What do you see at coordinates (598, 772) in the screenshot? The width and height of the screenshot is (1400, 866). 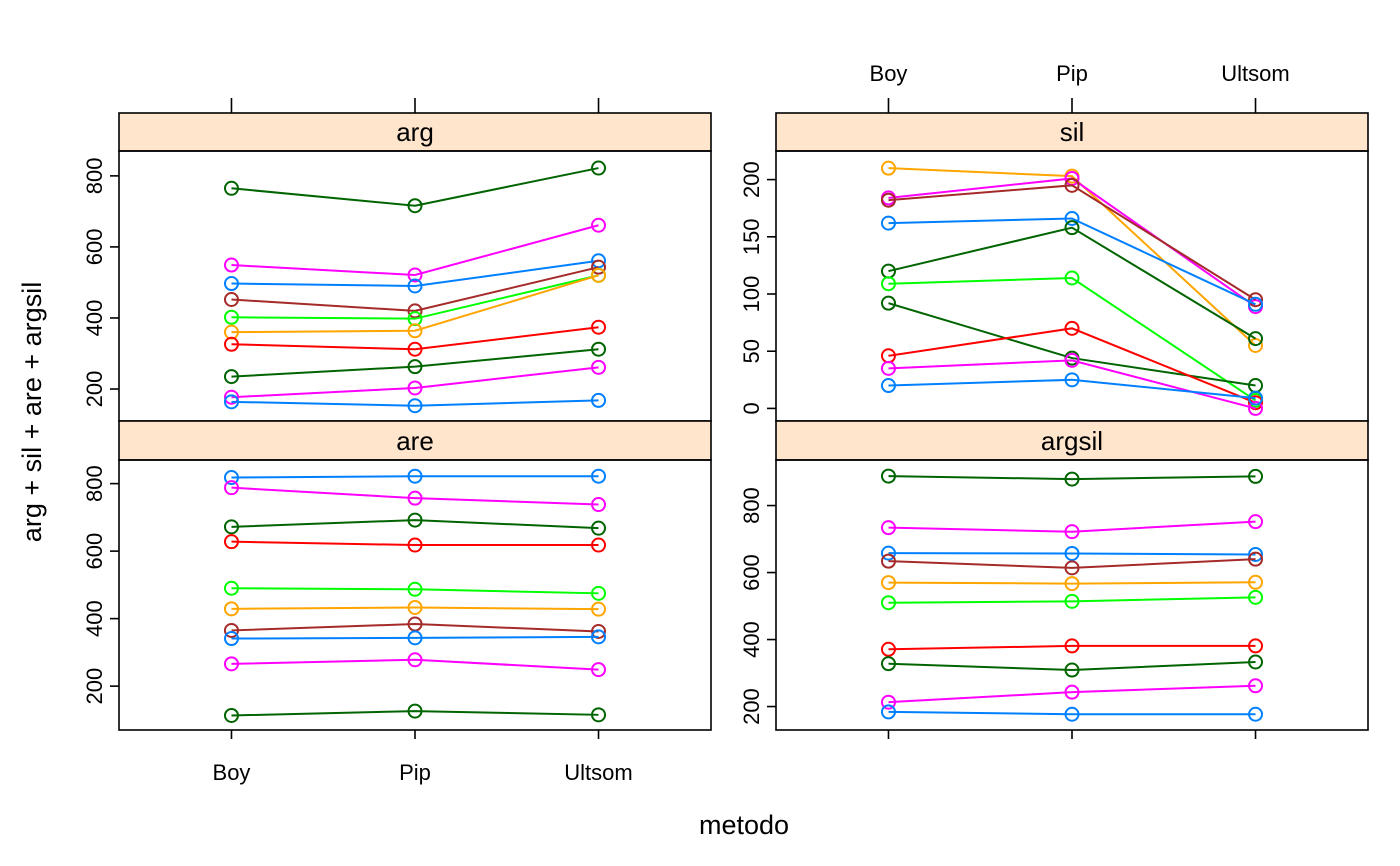 I see `x-tick-label: Ultsom` at bounding box center [598, 772].